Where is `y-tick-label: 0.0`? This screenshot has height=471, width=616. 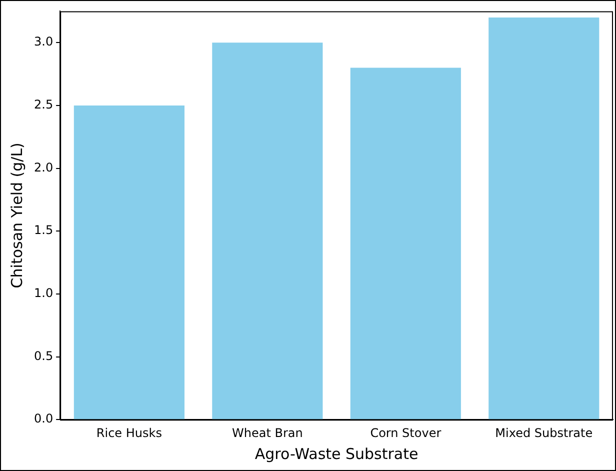 y-tick-label: 0.0 is located at coordinates (44, 419).